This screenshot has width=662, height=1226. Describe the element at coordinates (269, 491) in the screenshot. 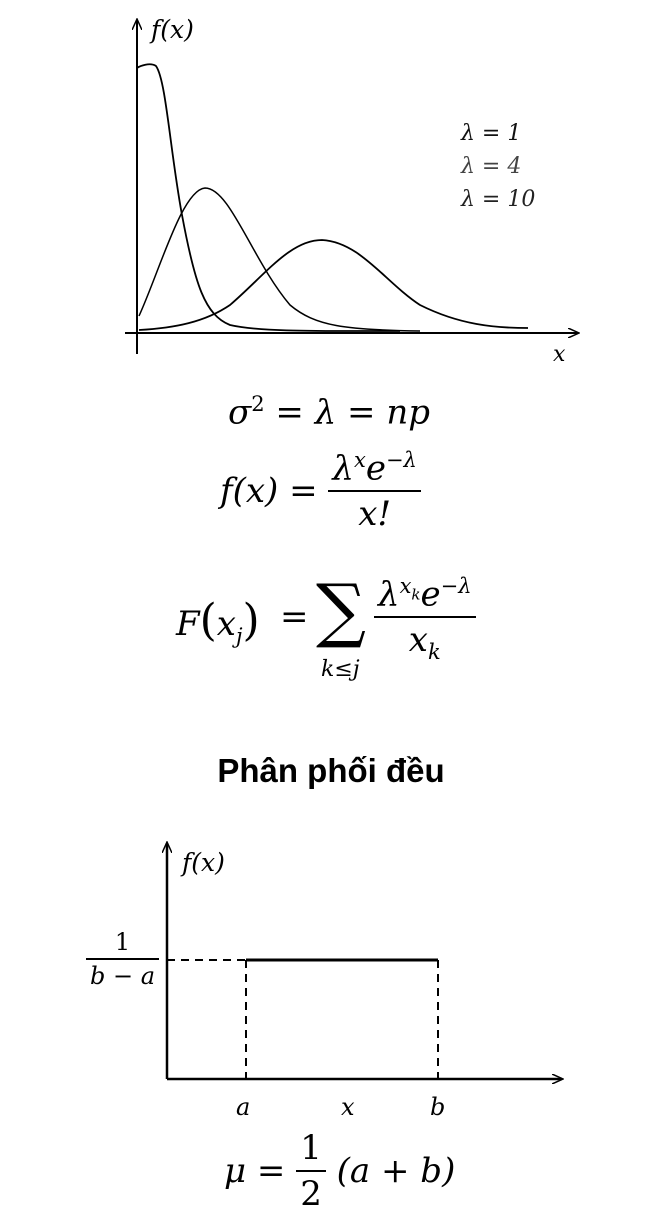

I see `pmf-lhs: f(x) =` at that location.